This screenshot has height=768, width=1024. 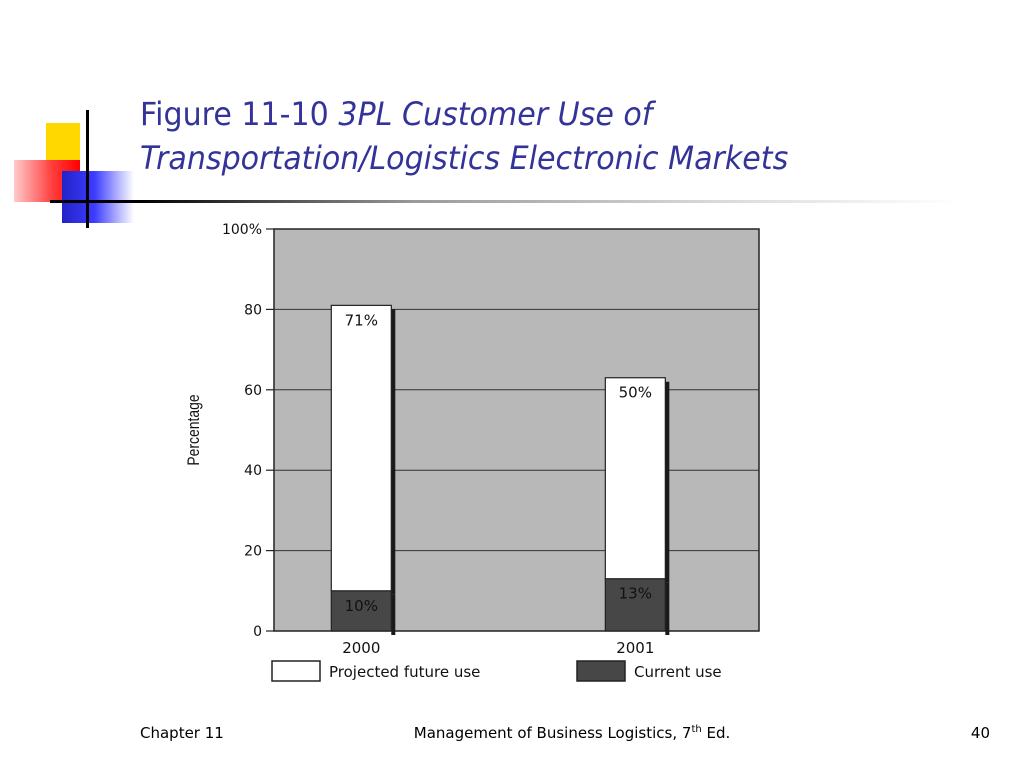 What do you see at coordinates (361, 606) in the screenshot?
I see `bar-data-label: 10%` at bounding box center [361, 606].